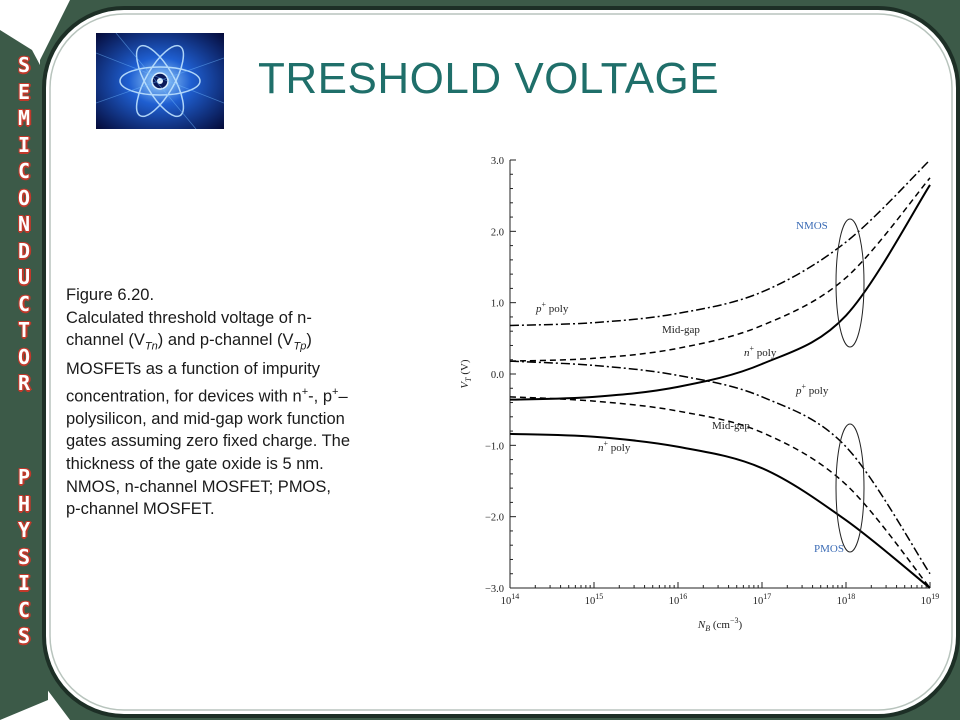 This screenshot has height=720, width=960. What do you see at coordinates (850, 283) in the screenshot?
I see `nmos-group-ellipse` at bounding box center [850, 283].